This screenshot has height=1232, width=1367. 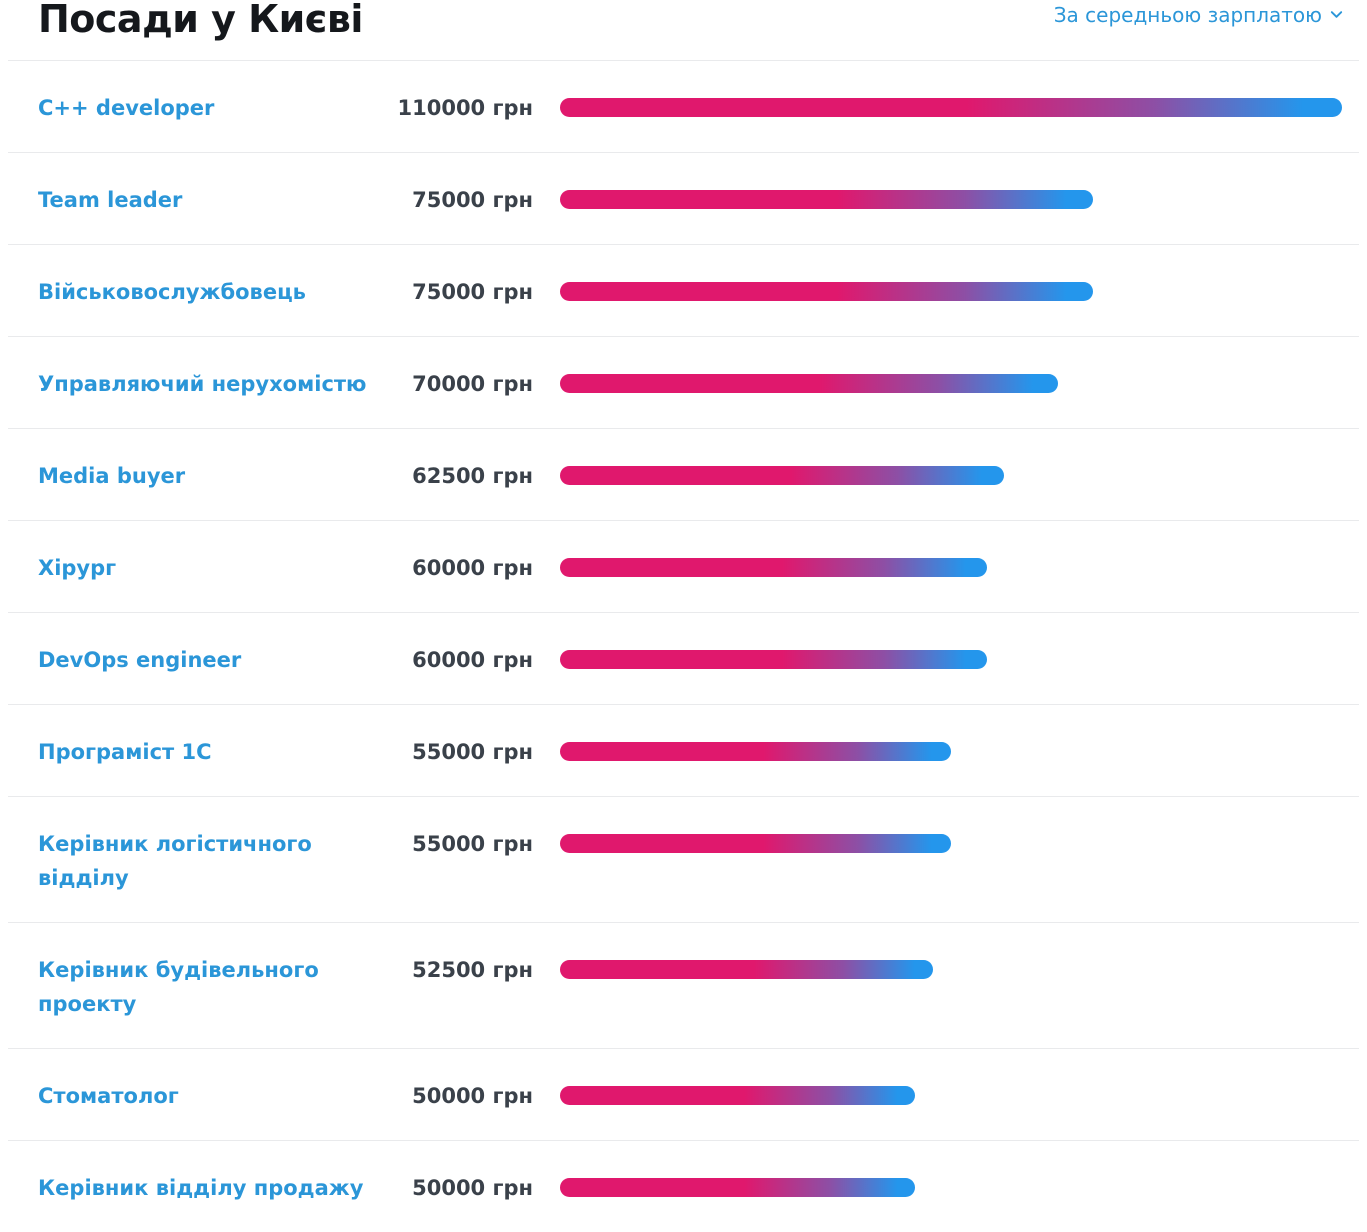 What do you see at coordinates (140, 660) in the screenshot?
I see `position-link: DevOps engineer` at bounding box center [140, 660].